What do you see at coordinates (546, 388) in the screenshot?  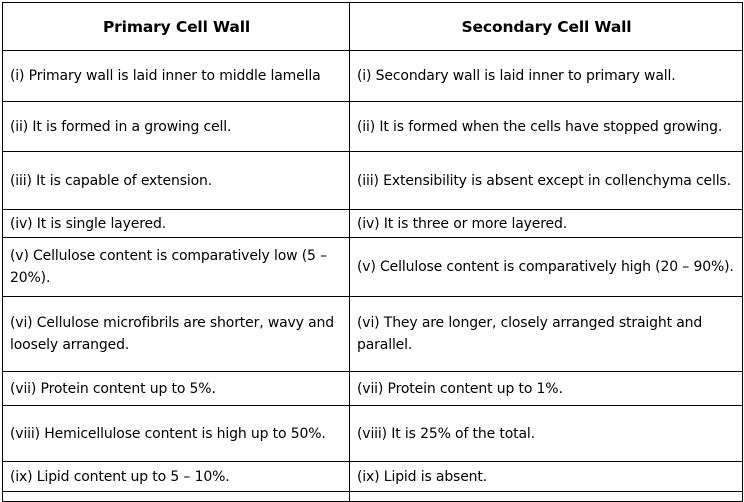 I see `secondary-cell: (vii) Protein content up to 1%.` at bounding box center [546, 388].